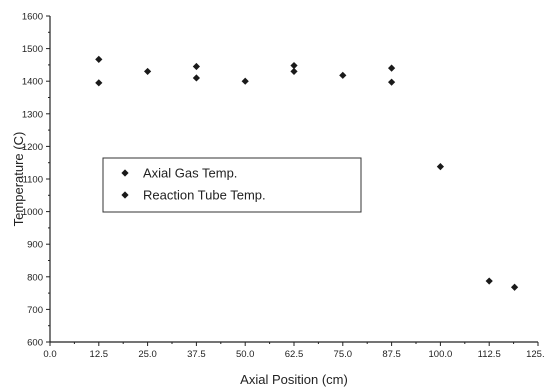 The height and width of the screenshot is (392, 544). What do you see at coordinates (32, 147) in the screenshot?
I see `y-tick-label: 1200` at bounding box center [32, 147].